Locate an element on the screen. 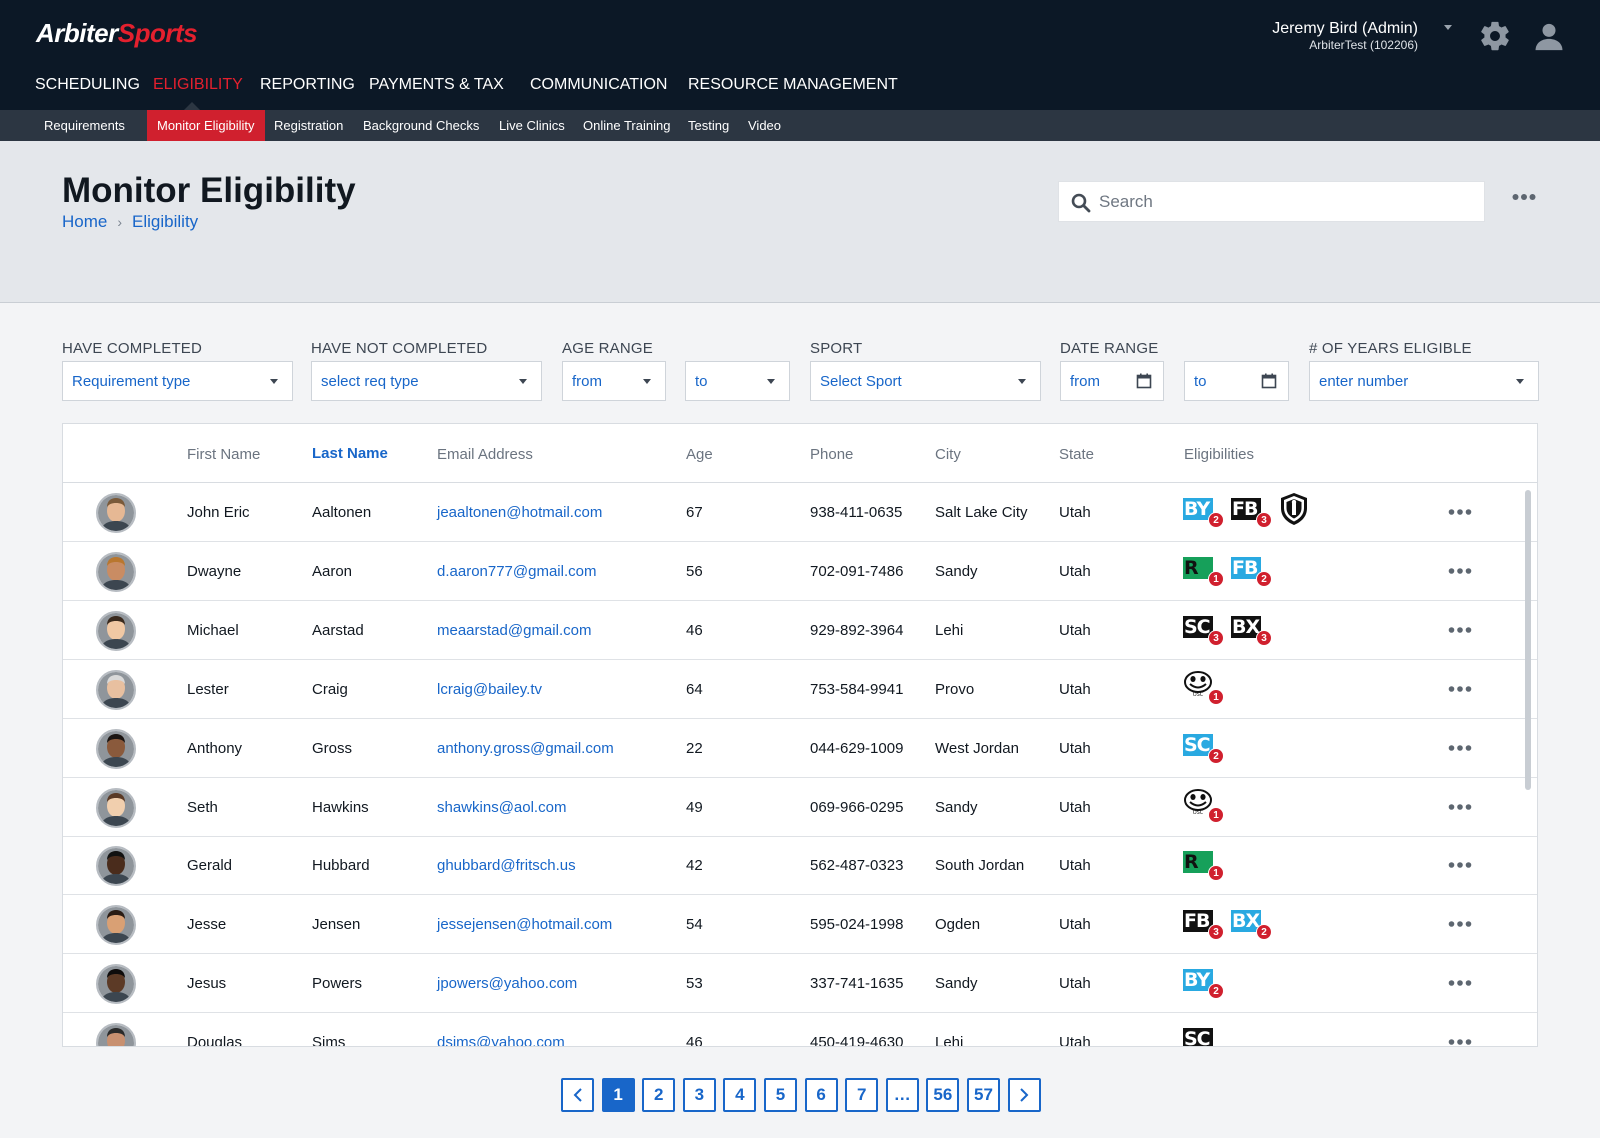 The height and width of the screenshot is (1138, 1600). column-eligibilities: Eligibilities is located at coordinates (1219, 454).